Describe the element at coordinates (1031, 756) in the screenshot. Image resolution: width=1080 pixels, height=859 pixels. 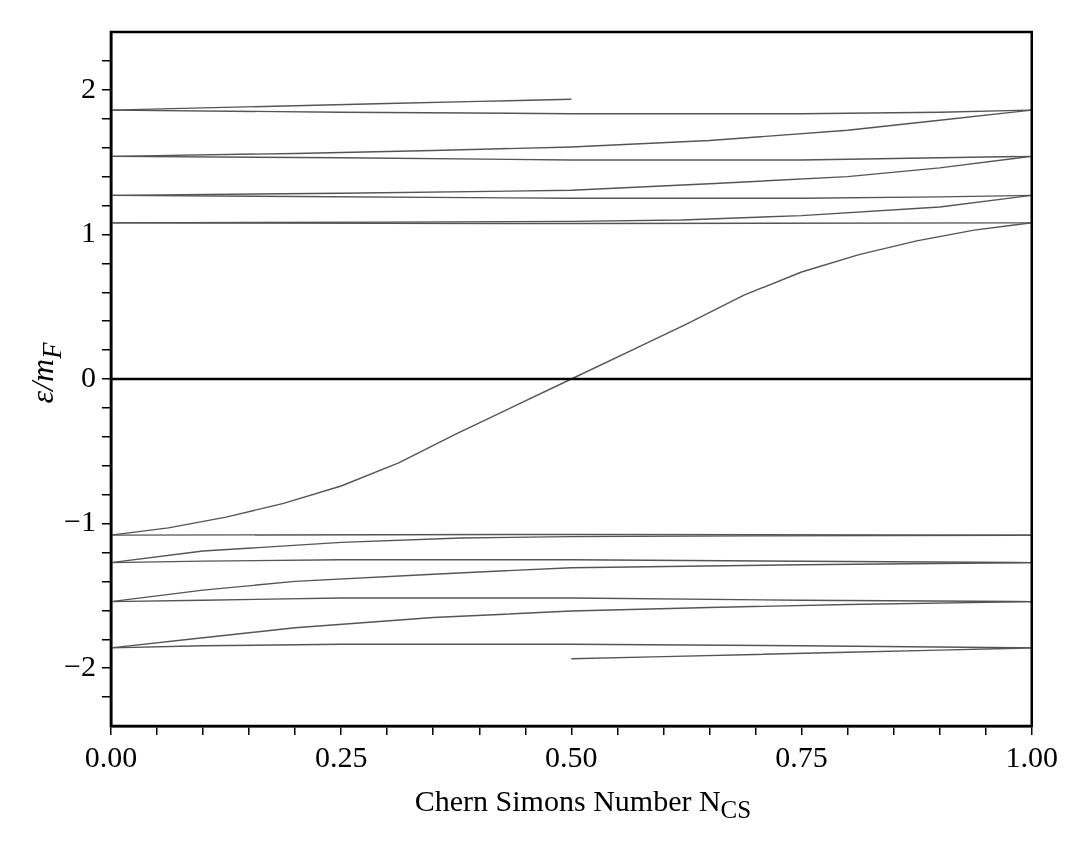
I see `x-tick-label: 1.00` at that location.